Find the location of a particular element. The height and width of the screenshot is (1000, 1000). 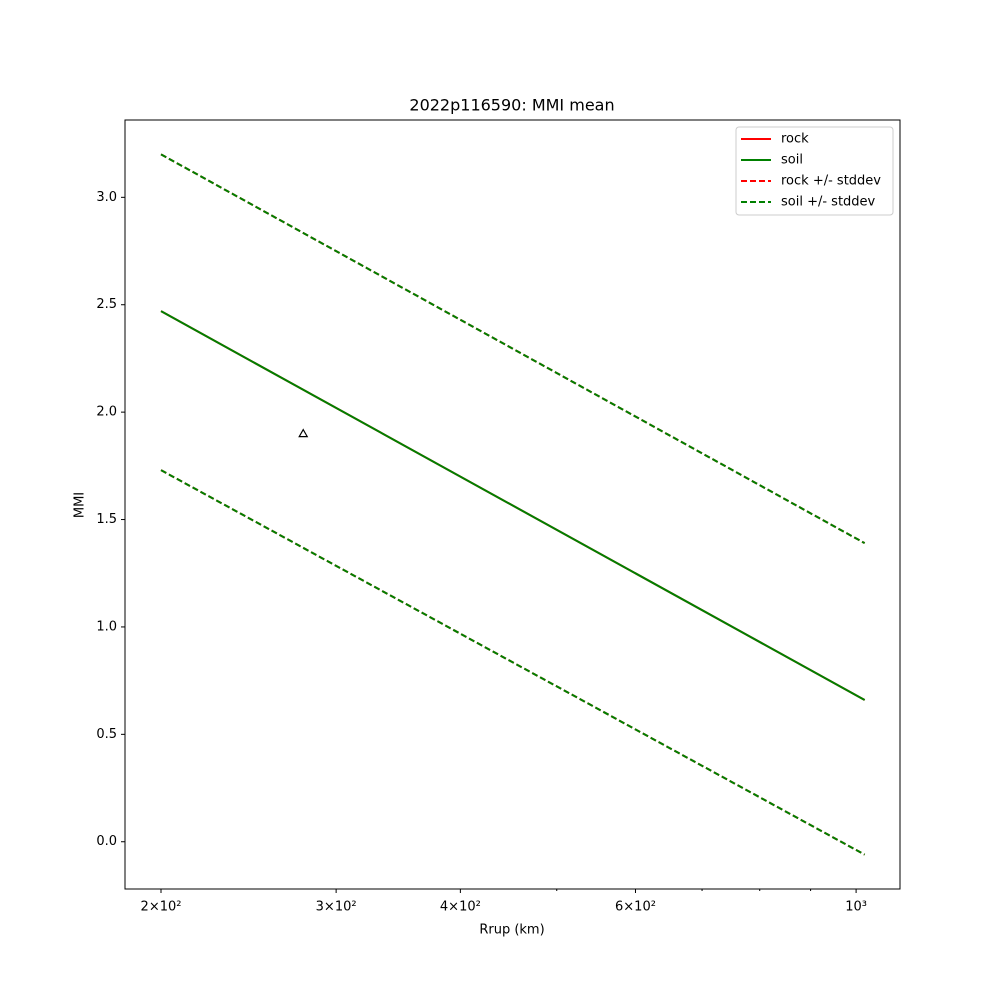

chart-title: 2022p116590: MMI mean is located at coordinates (511, 105).